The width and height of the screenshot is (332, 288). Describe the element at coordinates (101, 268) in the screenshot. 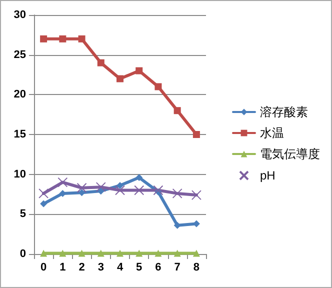

I see `x-tick-label: 3` at that location.